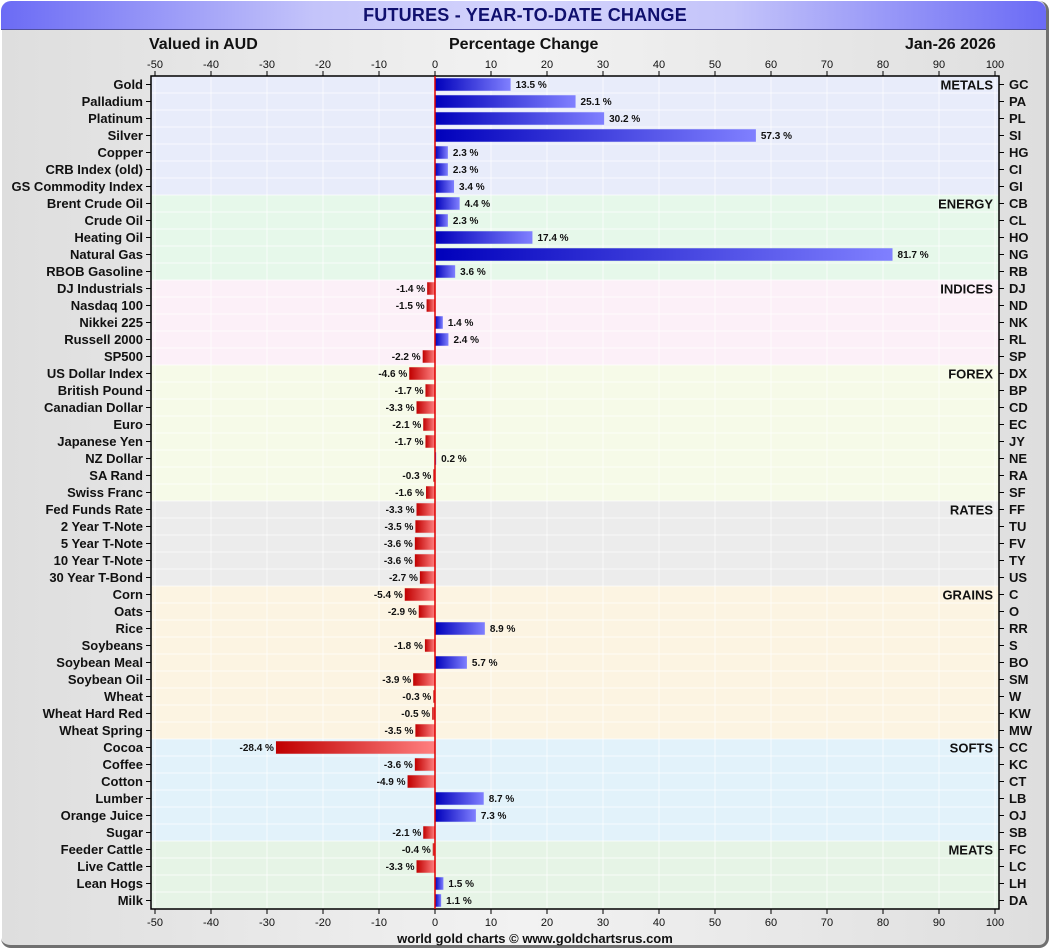  What do you see at coordinates (128, 84) in the screenshot?
I see `row-label: Gold` at bounding box center [128, 84].